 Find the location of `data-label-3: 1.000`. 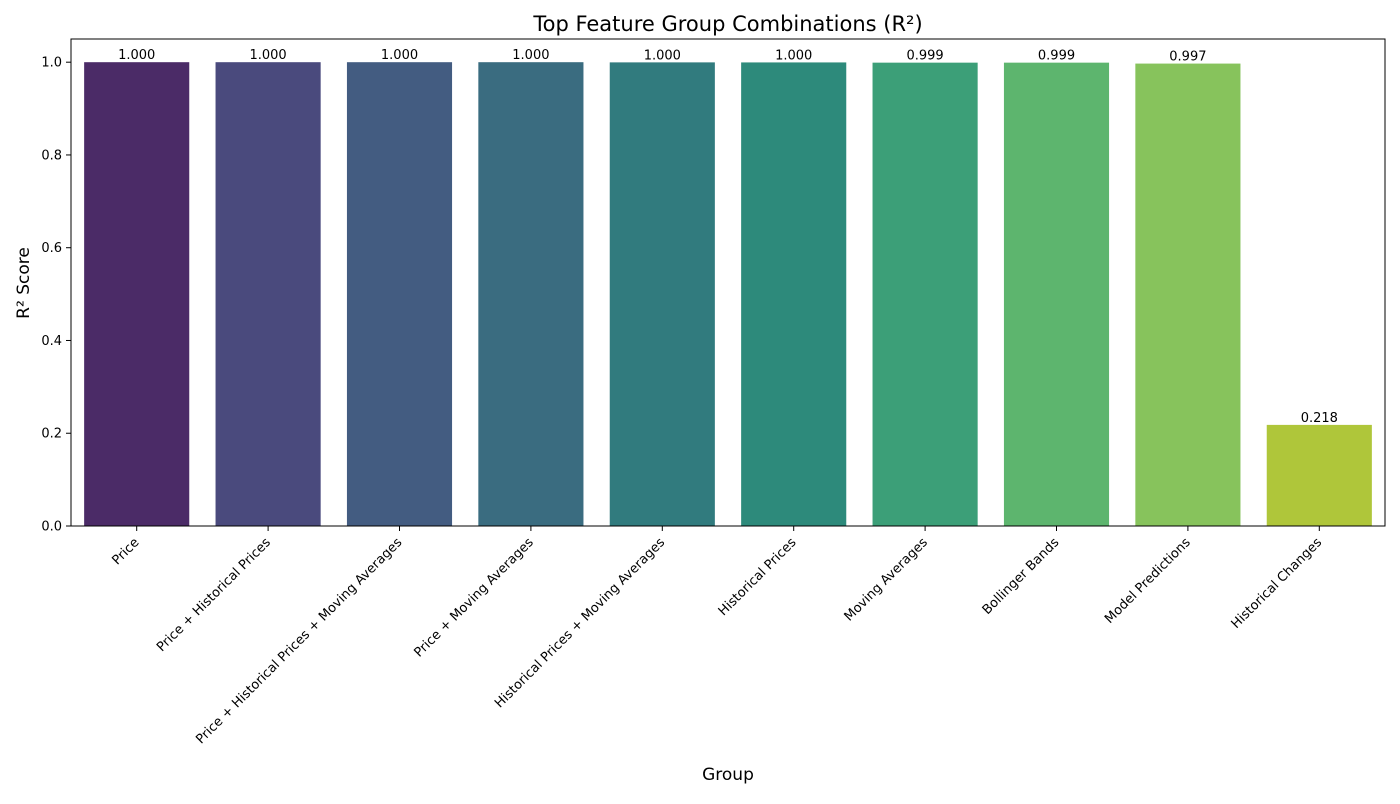

data-label-3: 1.000 is located at coordinates (399, 55).